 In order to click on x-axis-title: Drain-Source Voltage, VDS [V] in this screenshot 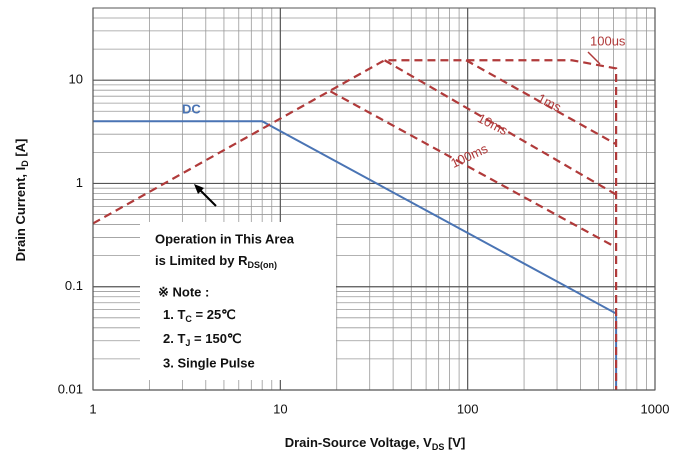, I will do `click(375, 443)`.